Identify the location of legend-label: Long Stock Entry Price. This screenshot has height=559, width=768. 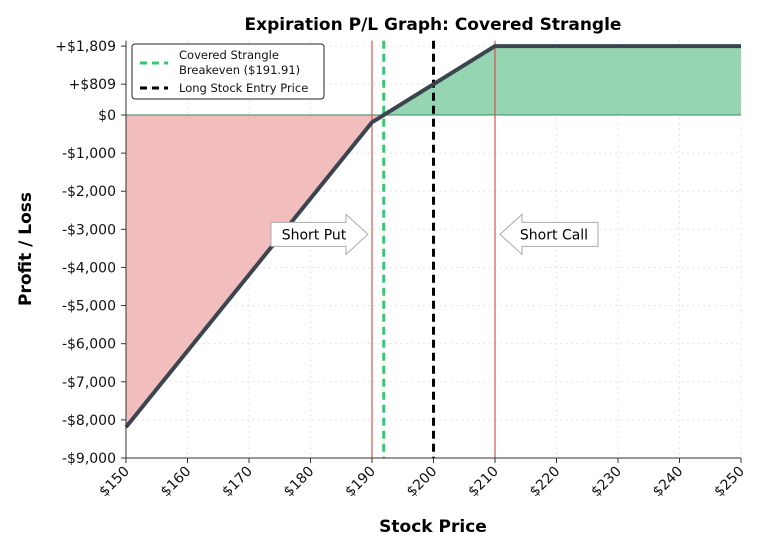
(243, 88).